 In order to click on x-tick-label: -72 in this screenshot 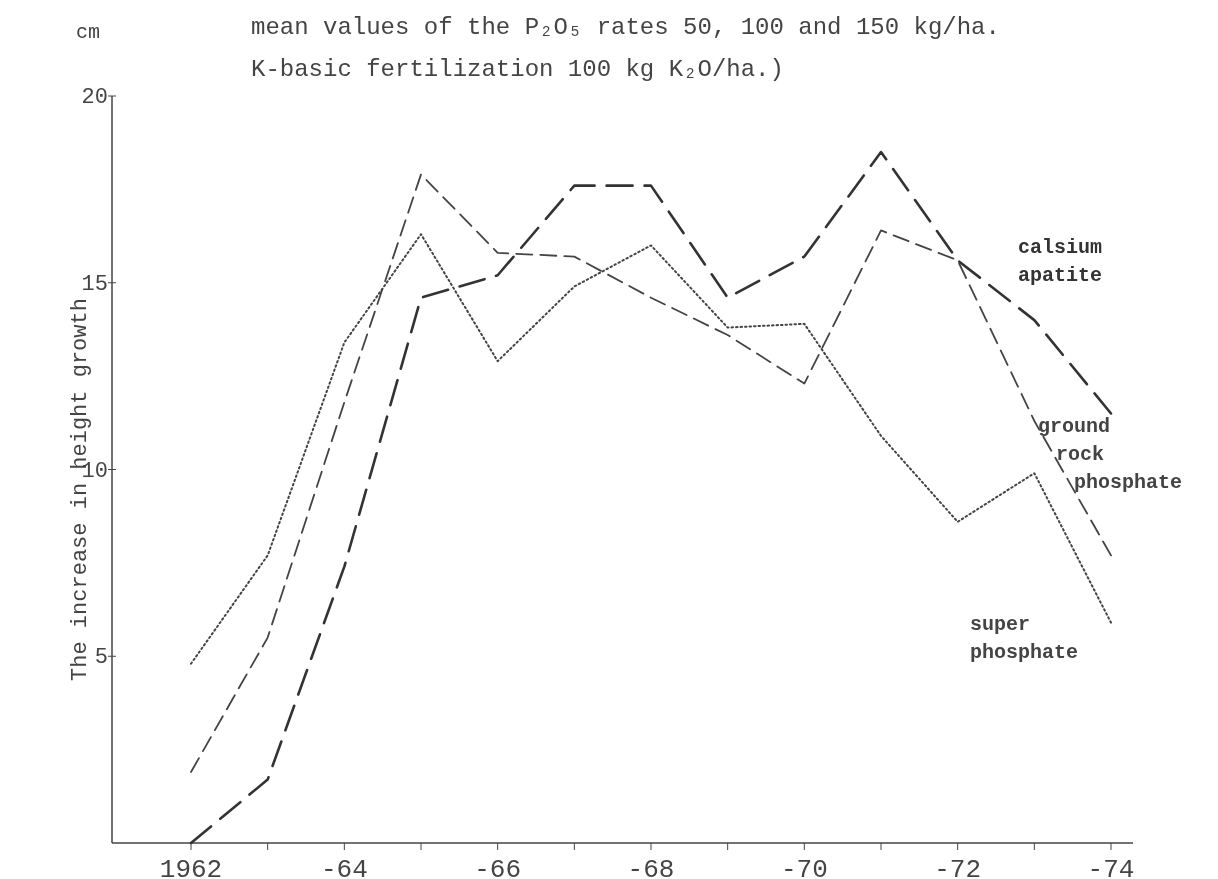, I will do `click(958, 867)`.